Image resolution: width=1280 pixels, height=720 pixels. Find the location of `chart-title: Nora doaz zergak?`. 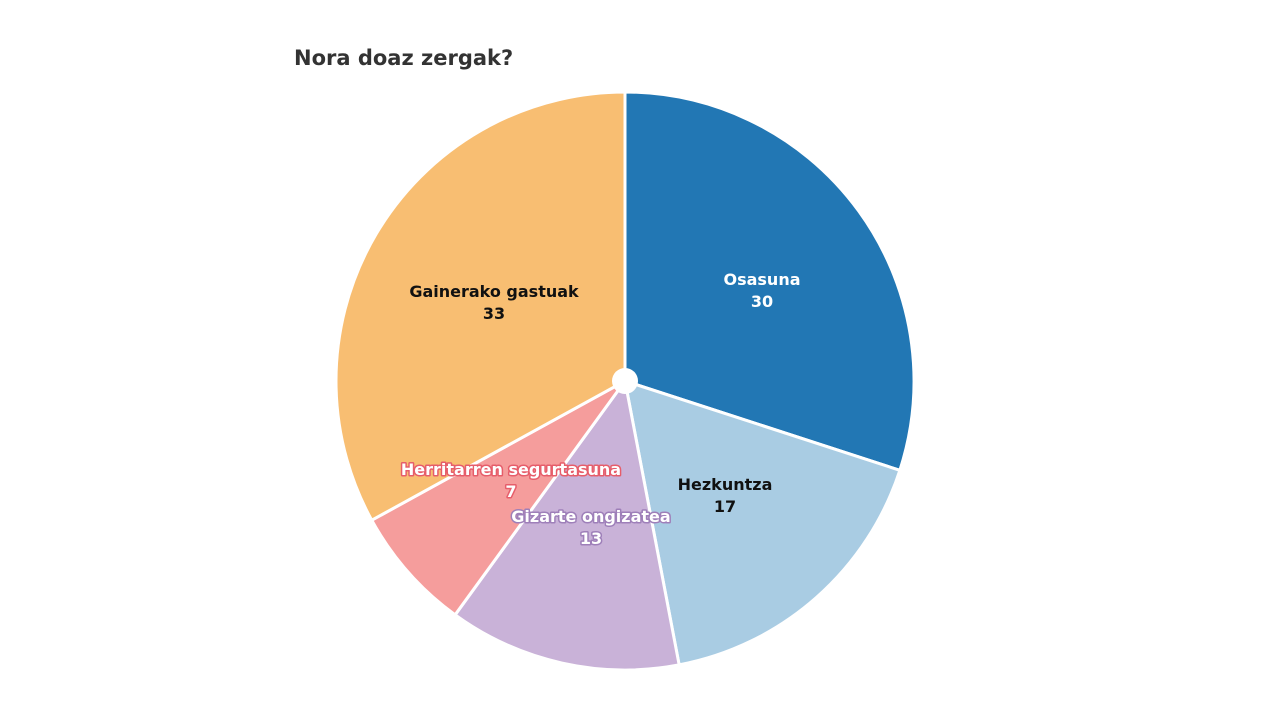

chart-title: Nora doaz zergak? is located at coordinates (404, 58).